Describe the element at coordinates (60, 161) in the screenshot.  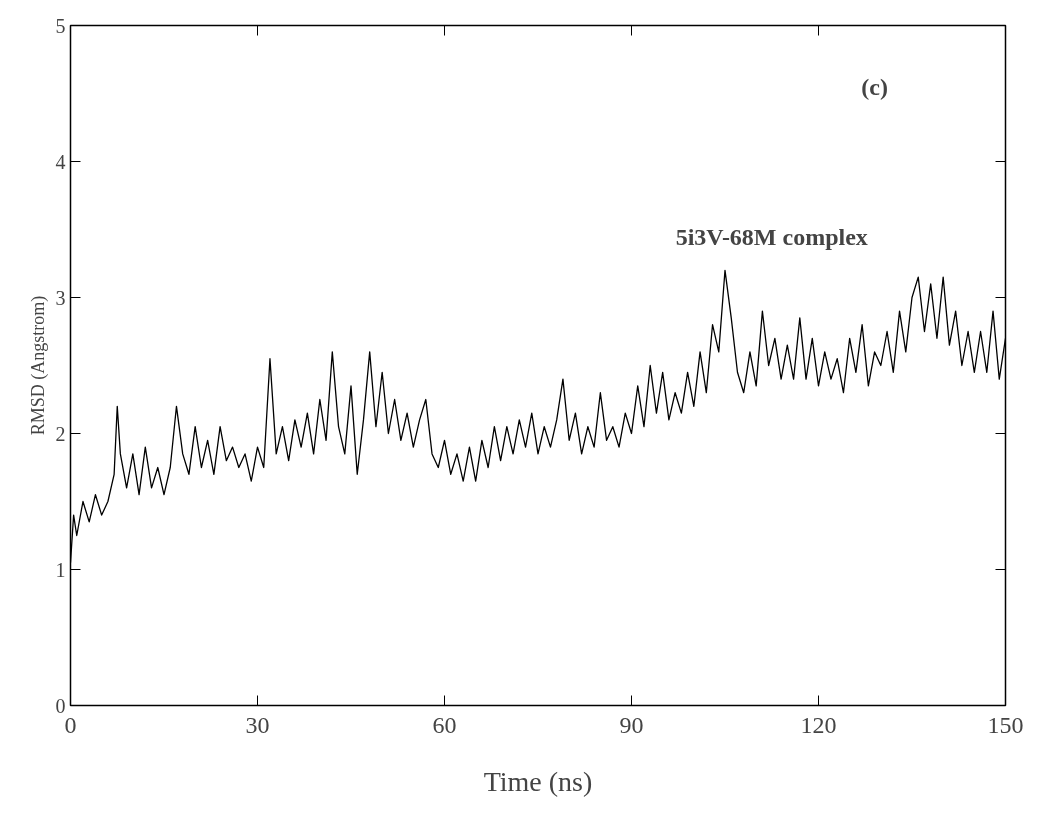
I see `y-tick-label: 4` at that location.